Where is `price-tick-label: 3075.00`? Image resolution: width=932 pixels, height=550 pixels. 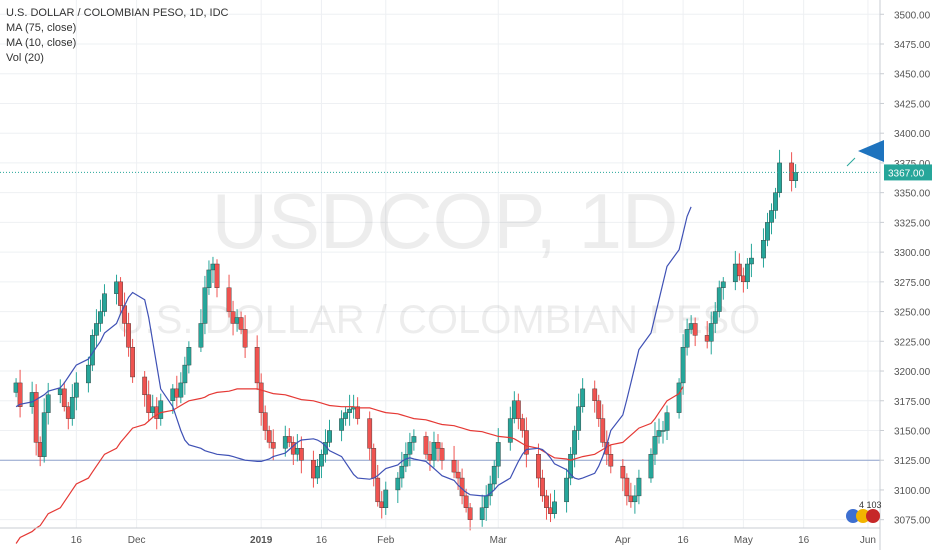 price-tick-label: 3075.00 is located at coordinates (912, 521).